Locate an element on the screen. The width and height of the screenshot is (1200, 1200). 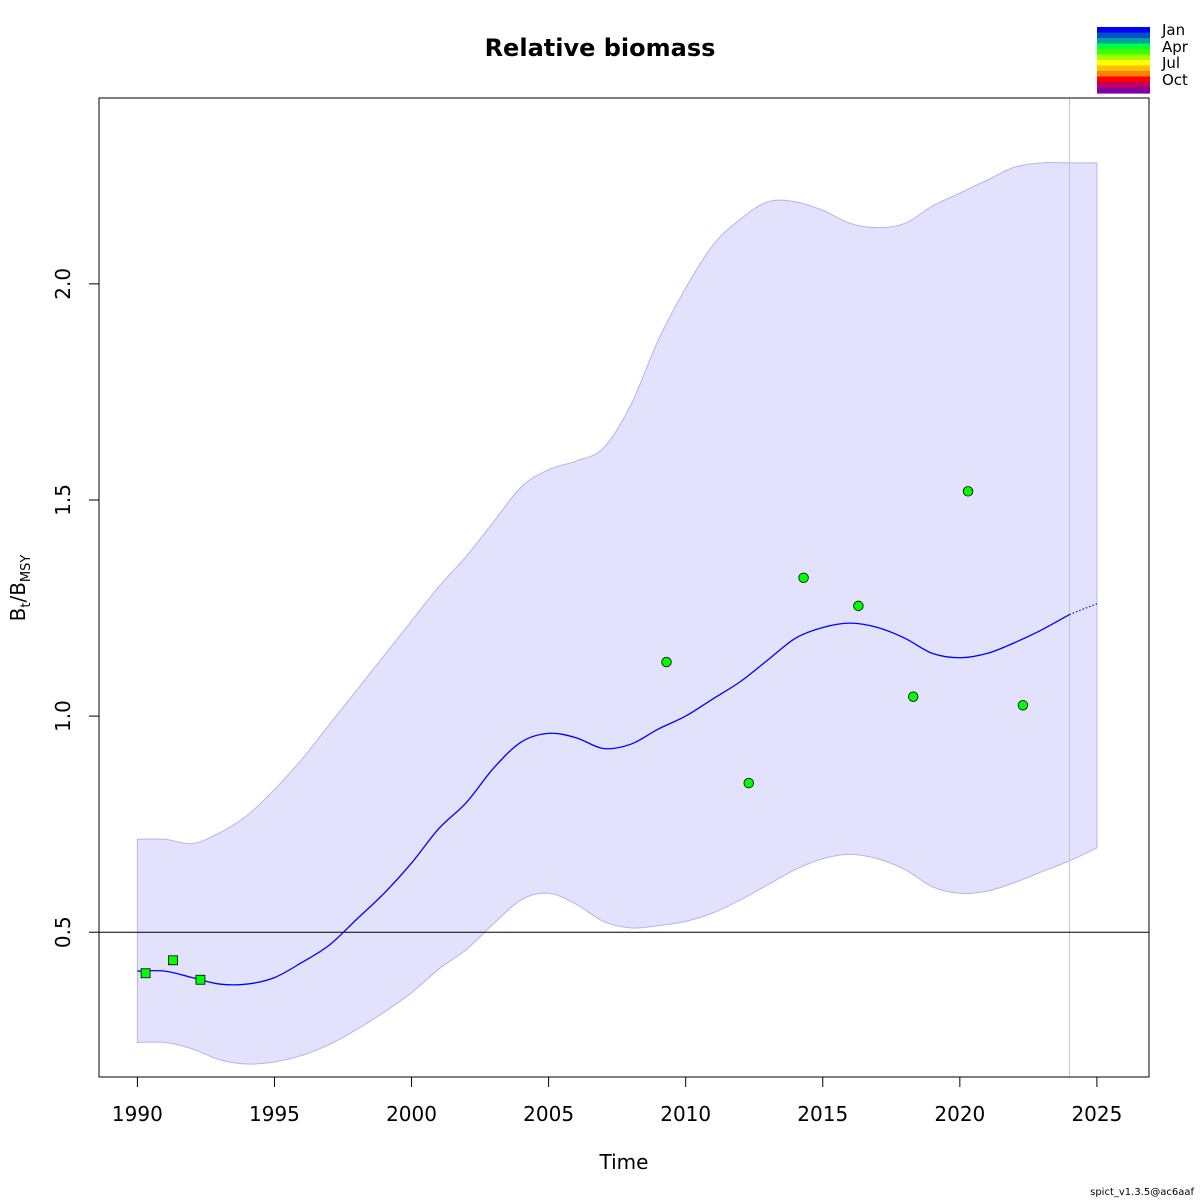
y-tick-label: 1.5 is located at coordinates (63, 500).